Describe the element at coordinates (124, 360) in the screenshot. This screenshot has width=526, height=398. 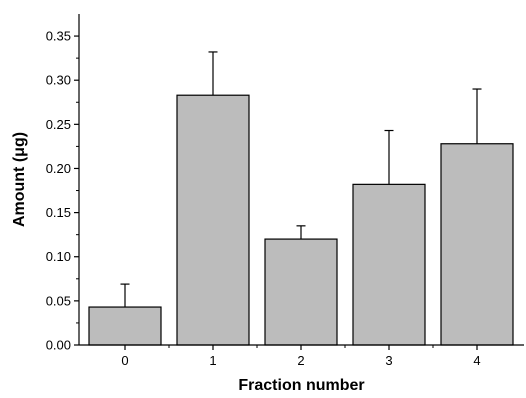
I see `x-tick-label: 0` at that location.